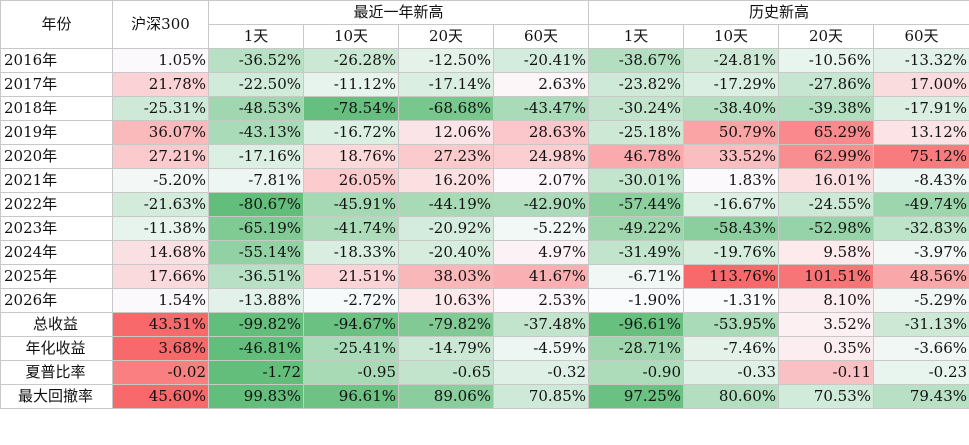  Describe the element at coordinates (541, 276) in the screenshot. I see `strategy-return-cell: 41.67%` at that location.